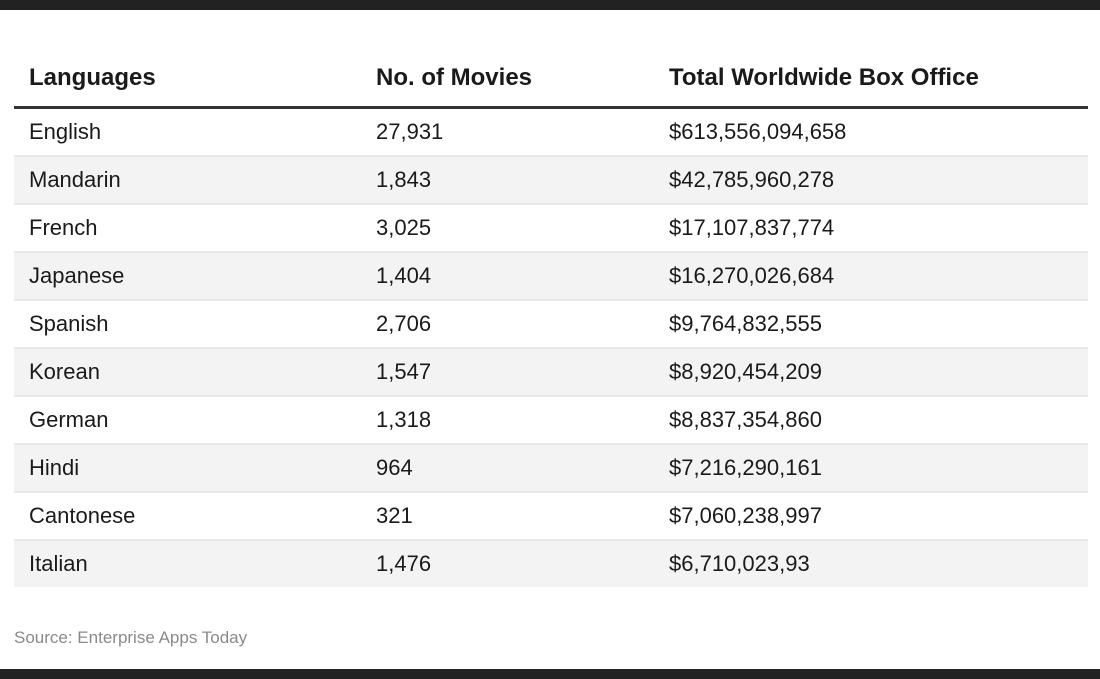  I want to click on box-office-cell: $7,060,238,997, so click(871, 516).